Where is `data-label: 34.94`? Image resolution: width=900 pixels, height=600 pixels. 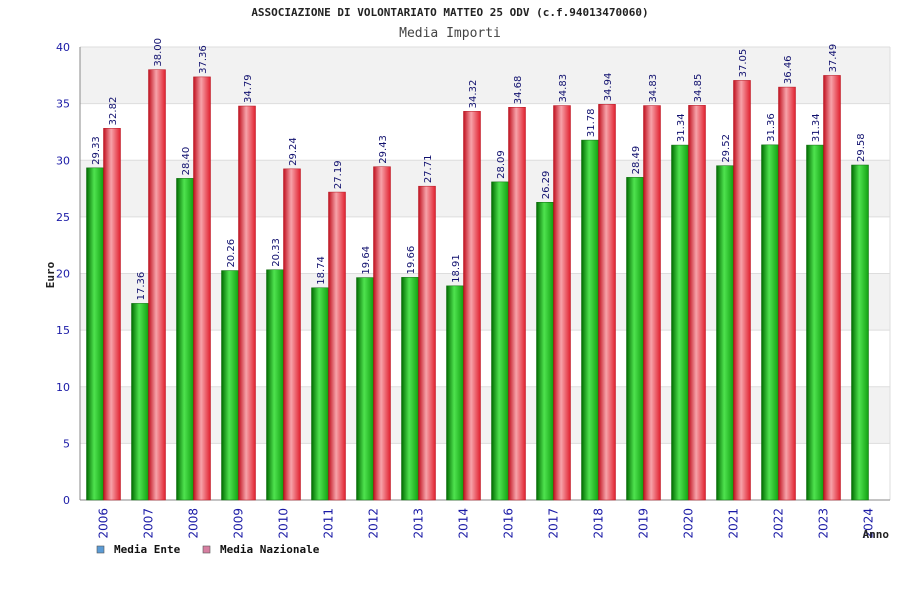 data-label: 34.94 is located at coordinates (608, 87).